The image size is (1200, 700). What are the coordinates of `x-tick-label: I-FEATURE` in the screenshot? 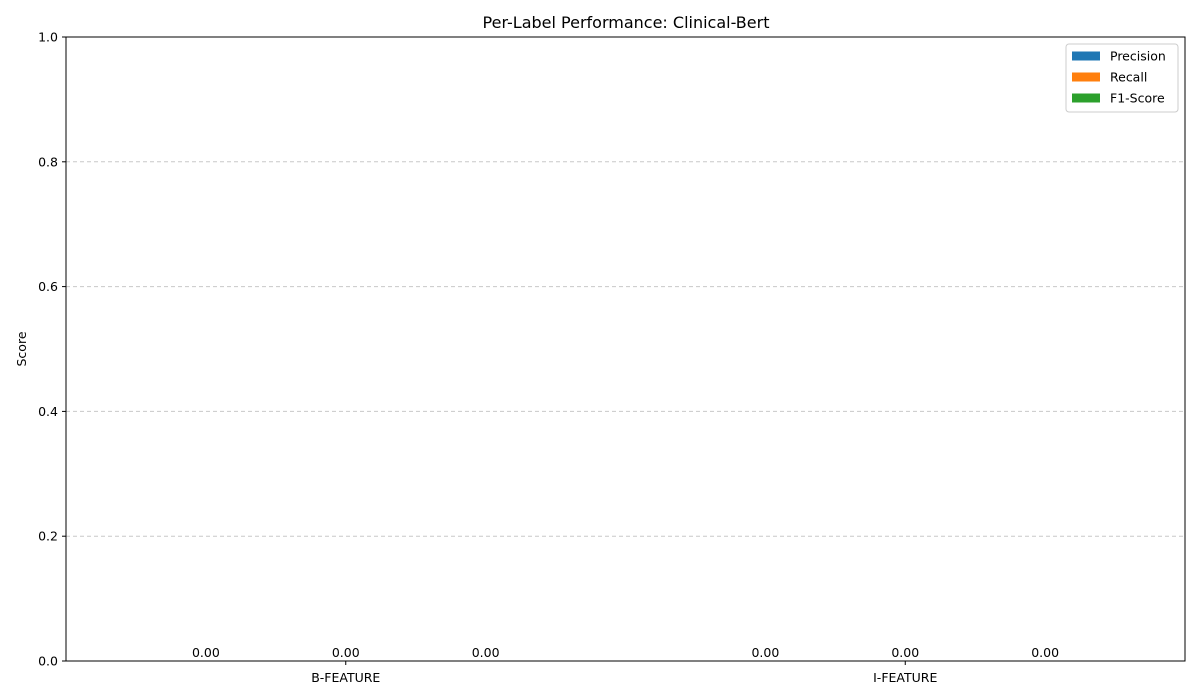 It's located at (905, 677).